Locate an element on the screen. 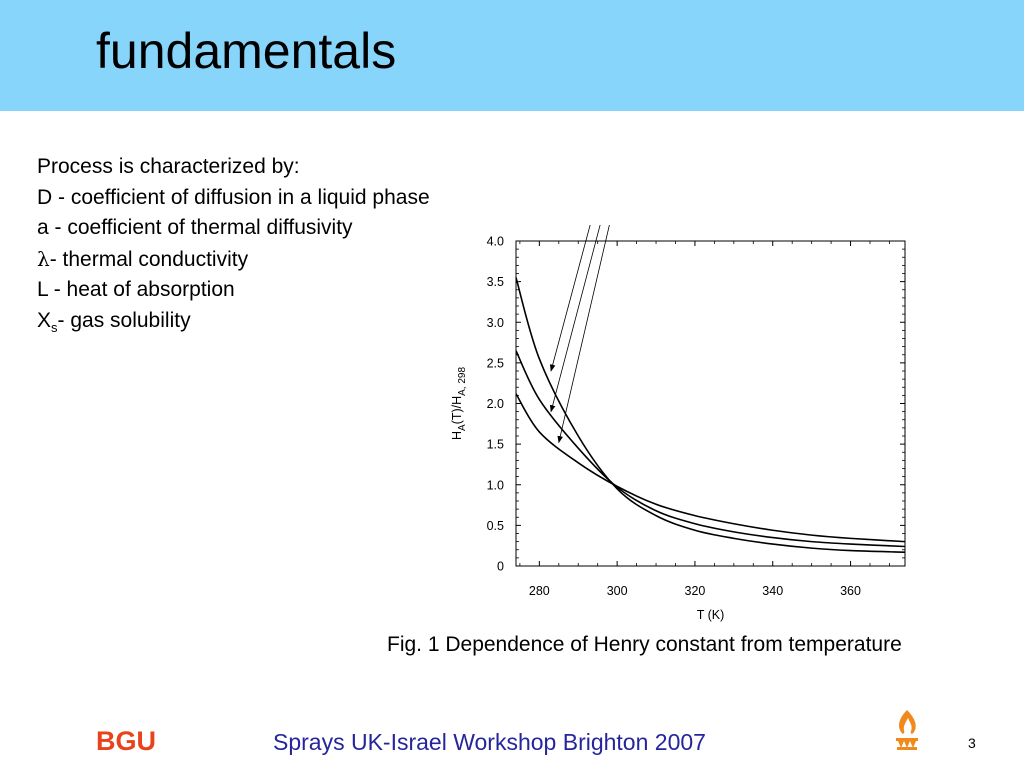 Image resolution: width=1024 pixels, height=768 pixels. lambda-symbol: λ is located at coordinates (43, 258).